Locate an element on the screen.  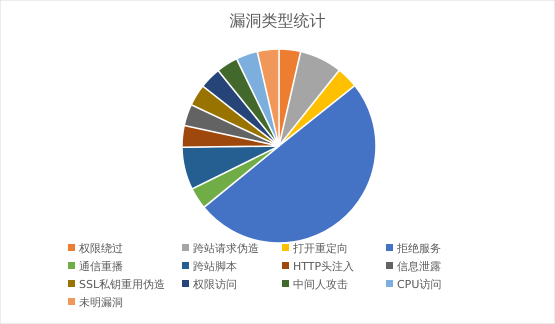
legend-label: 跨站脚本 is located at coordinates (215, 266).